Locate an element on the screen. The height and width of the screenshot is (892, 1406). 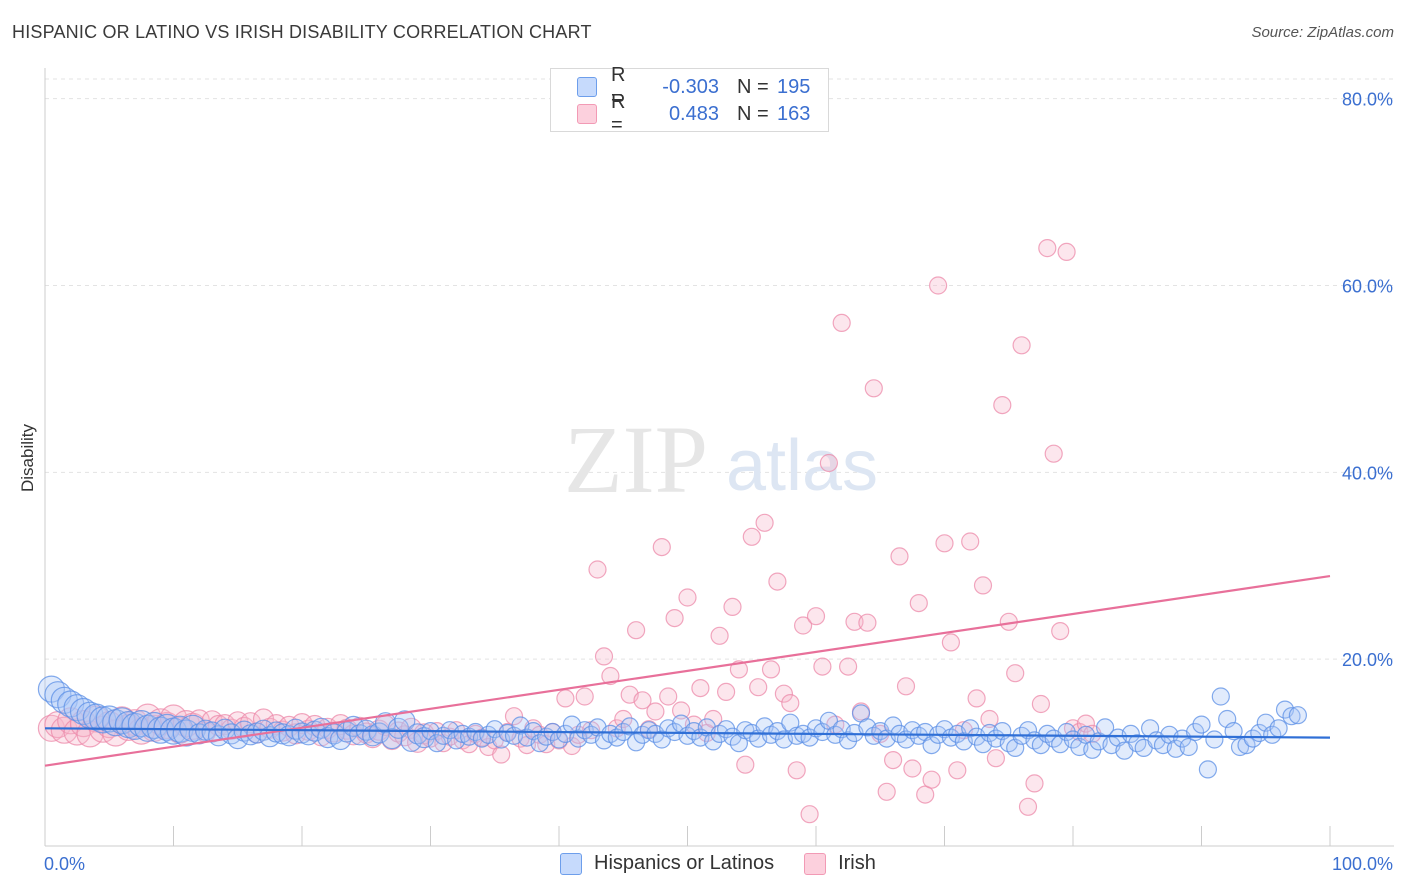
legend-label-hispanic: Hispanics or Latinos is located at coordinates (684, 863).